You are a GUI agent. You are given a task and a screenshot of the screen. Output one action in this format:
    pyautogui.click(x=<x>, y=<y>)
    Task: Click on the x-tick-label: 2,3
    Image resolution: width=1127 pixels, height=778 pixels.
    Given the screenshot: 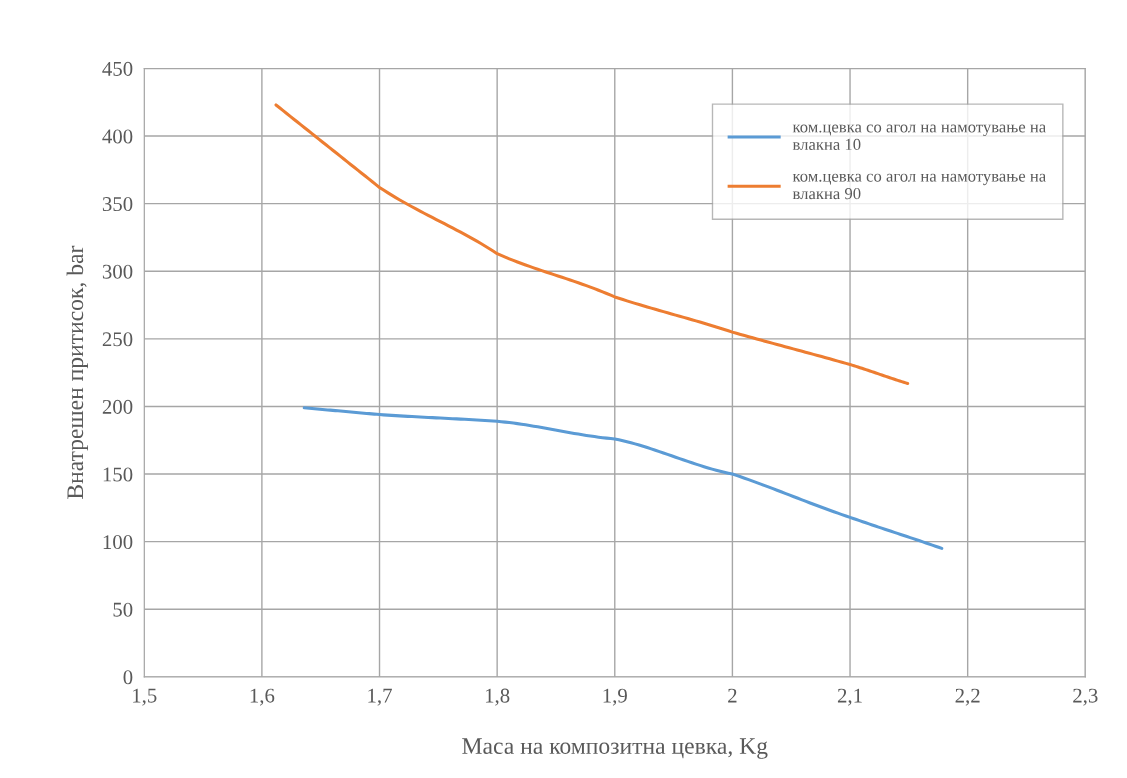 What is the action you would take?
    pyautogui.click(x=1085, y=697)
    